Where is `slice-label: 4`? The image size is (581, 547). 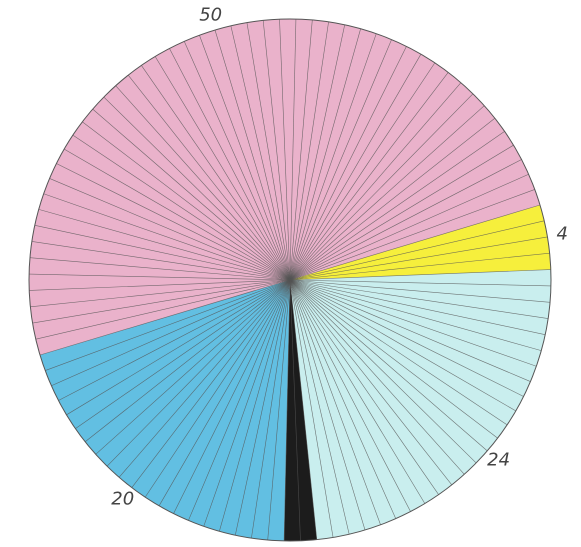
slice-label: 4 is located at coordinates (561, 233).